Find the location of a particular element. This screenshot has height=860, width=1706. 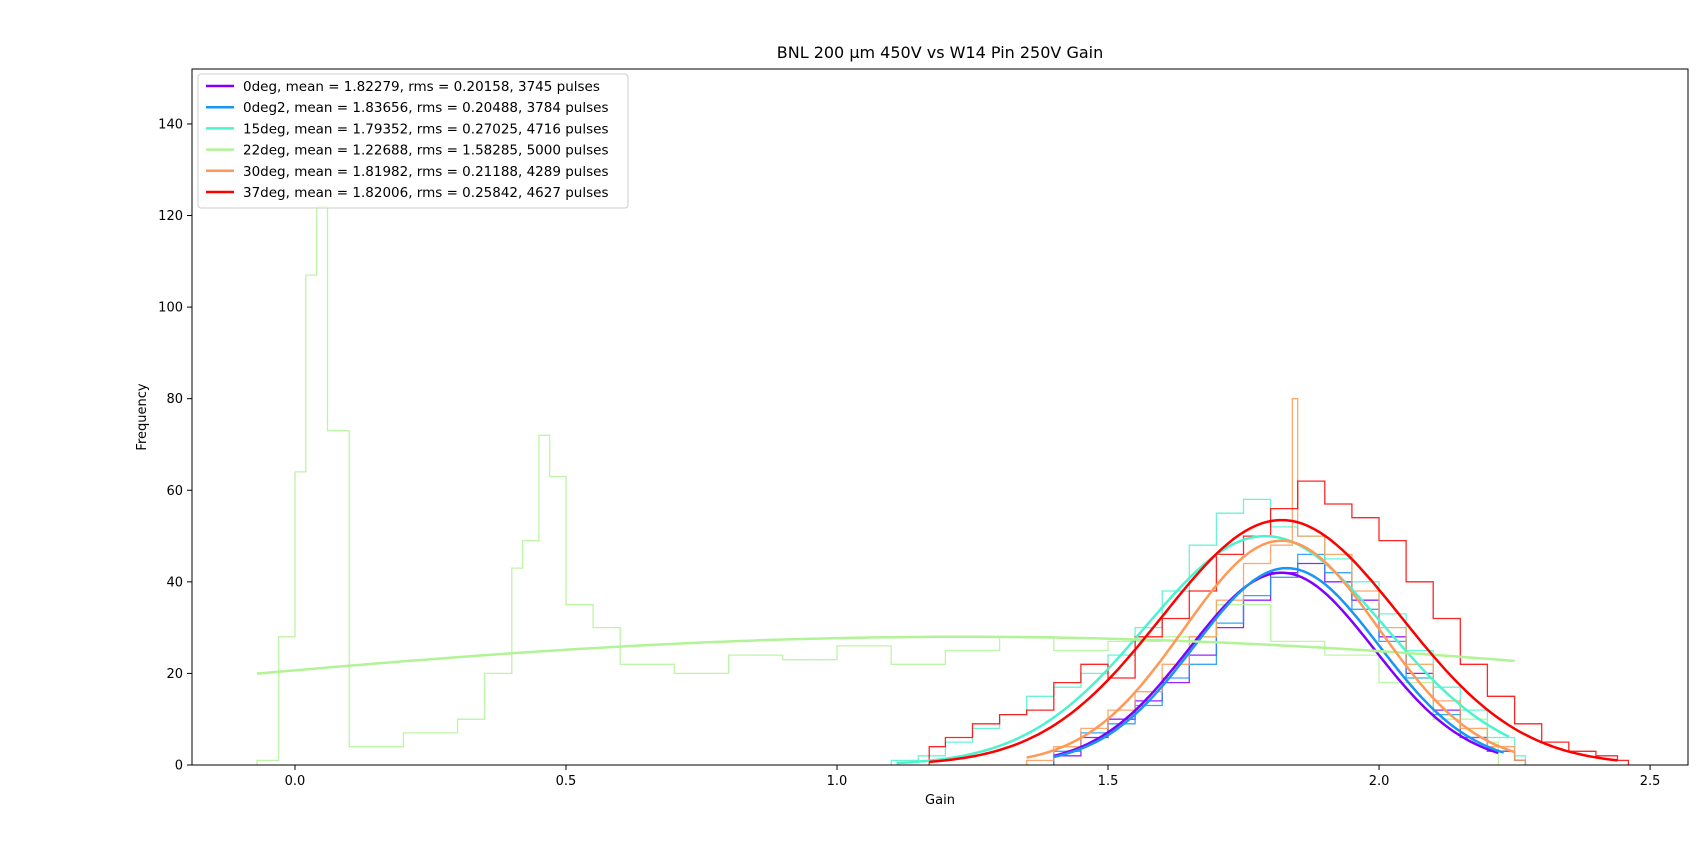

x-tick-label: 2.5 is located at coordinates (1650, 781).